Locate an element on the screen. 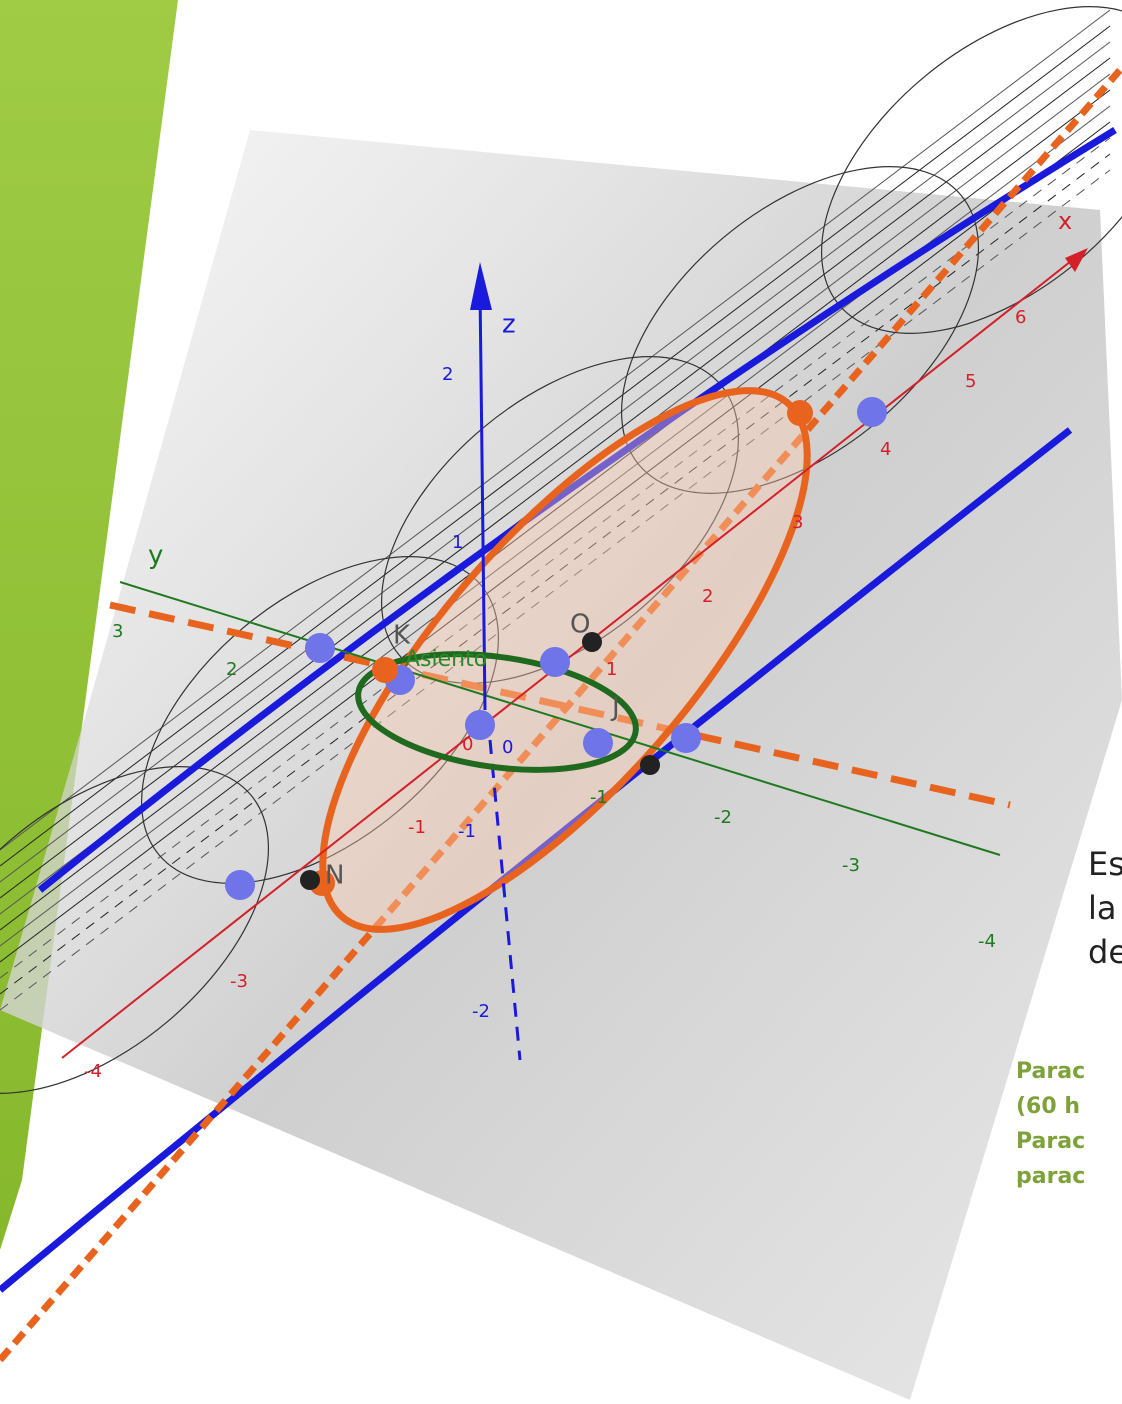  note-text: parac is located at coordinates (1050, 1176).